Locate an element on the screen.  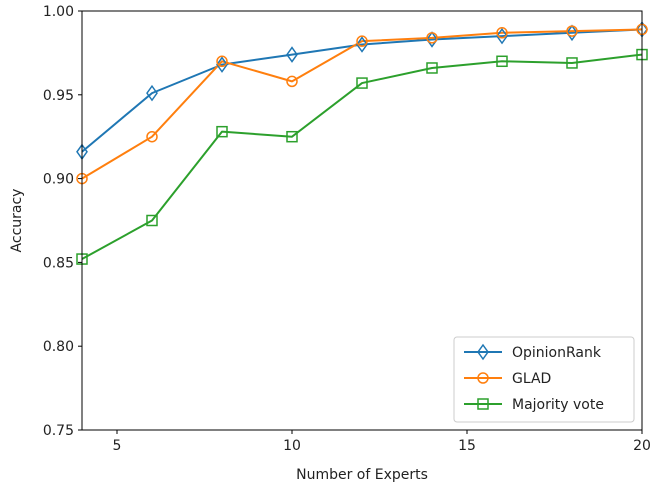
legend-marker-opinionrank is located at coordinates (483, 352).